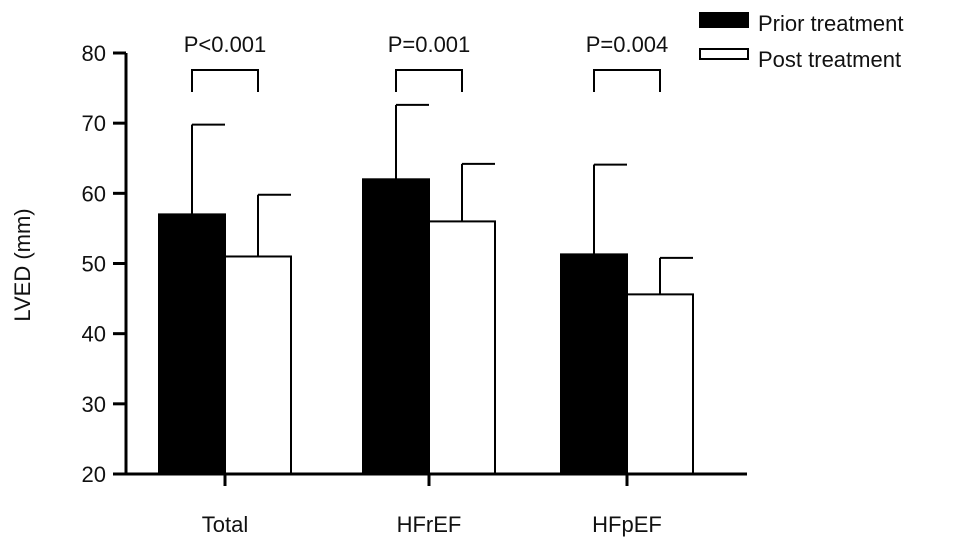 The height and width of the screenshot is (551, 969). Describe the element at coordinates (94, 474) in the screenshot. I see `y-tick-label: 20` at that location.